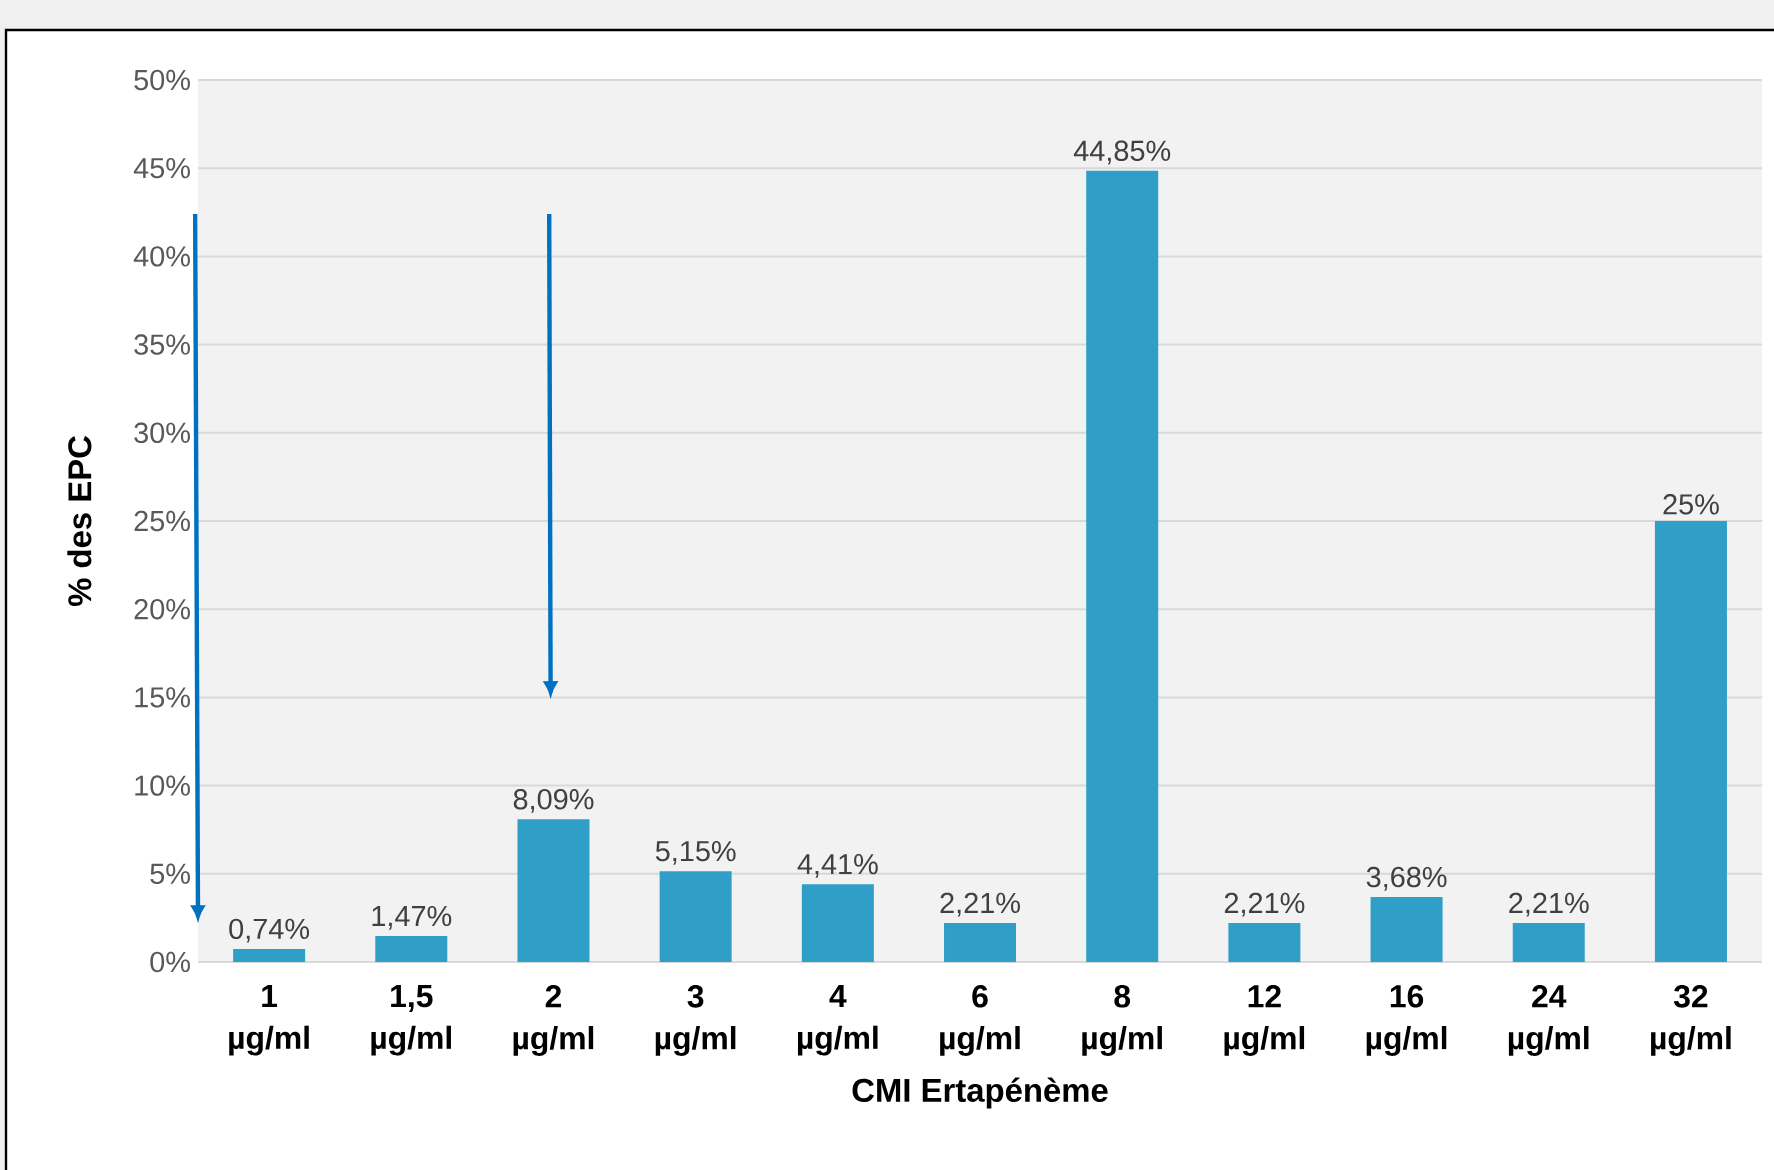 The width and height of the screenshot is (1774, 1170). What do you see at coordinates (162, 785) in the screenshot?
I see `y-tick-label: 10%` at bounding box center [162, 785].